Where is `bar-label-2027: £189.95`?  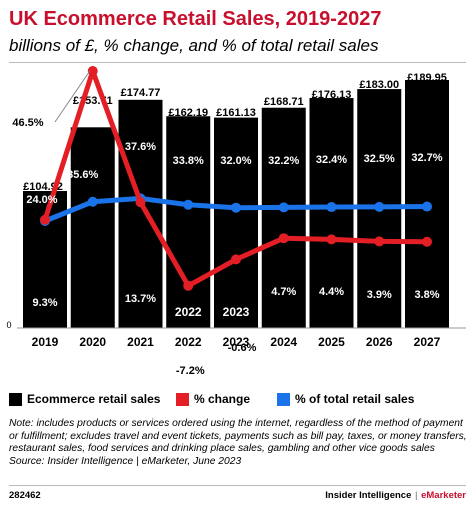
bar-label-2027: £189.95 is located at coordinates (427, 78).